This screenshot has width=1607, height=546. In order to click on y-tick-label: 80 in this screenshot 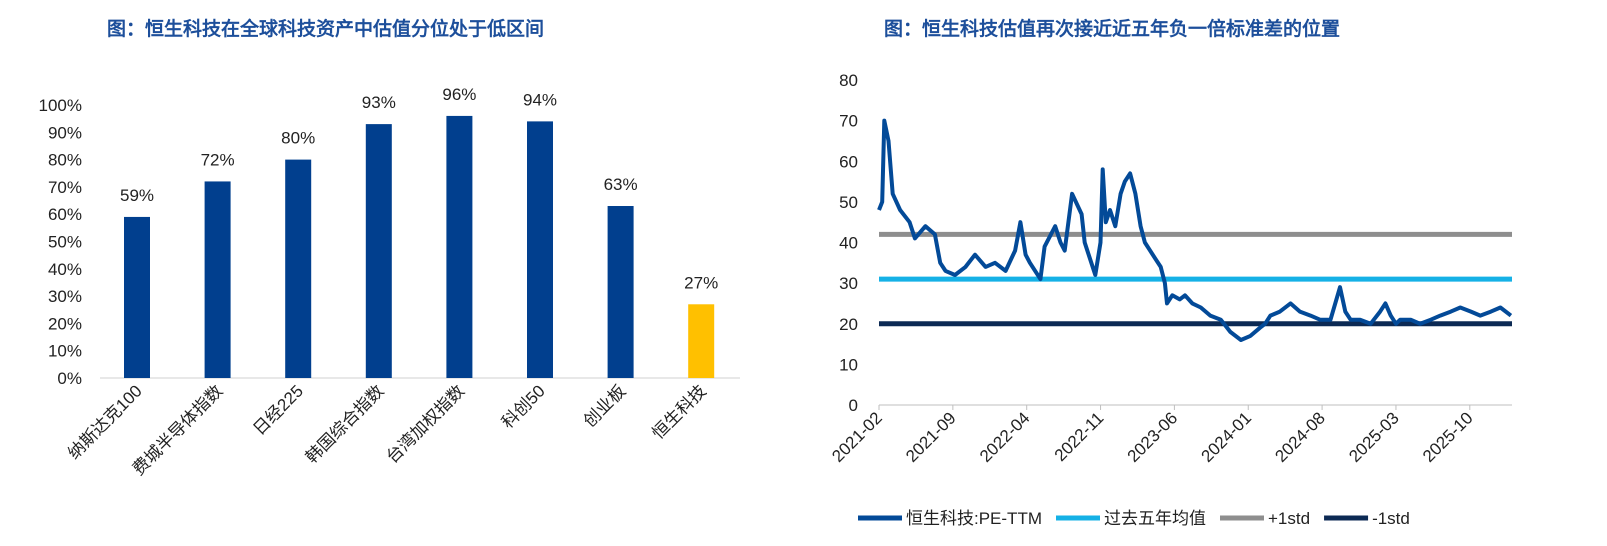, I will do `click(848, 80)`.